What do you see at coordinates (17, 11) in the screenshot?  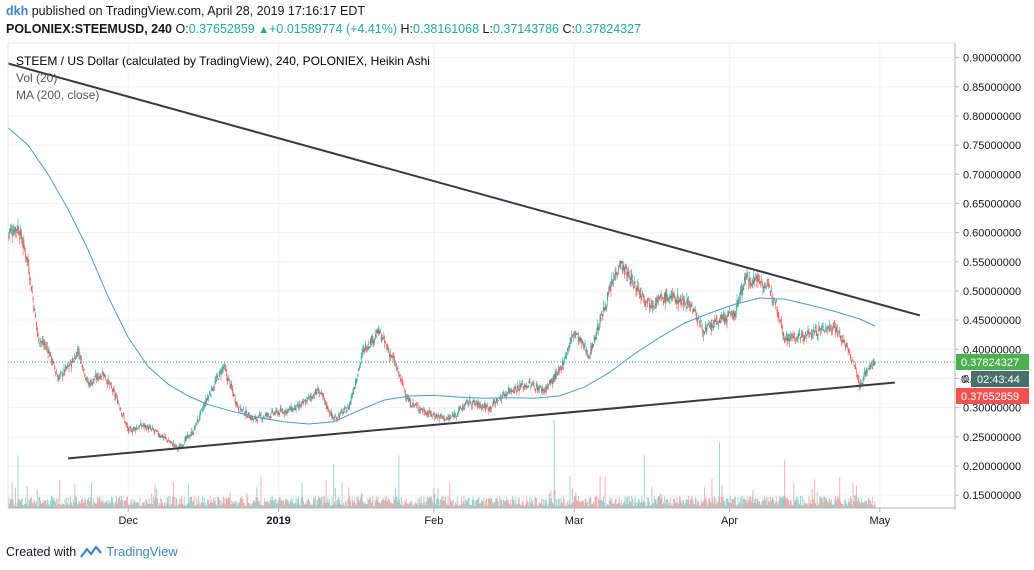 I see `publisher-username: dkh` at bounding box center [17, 11].